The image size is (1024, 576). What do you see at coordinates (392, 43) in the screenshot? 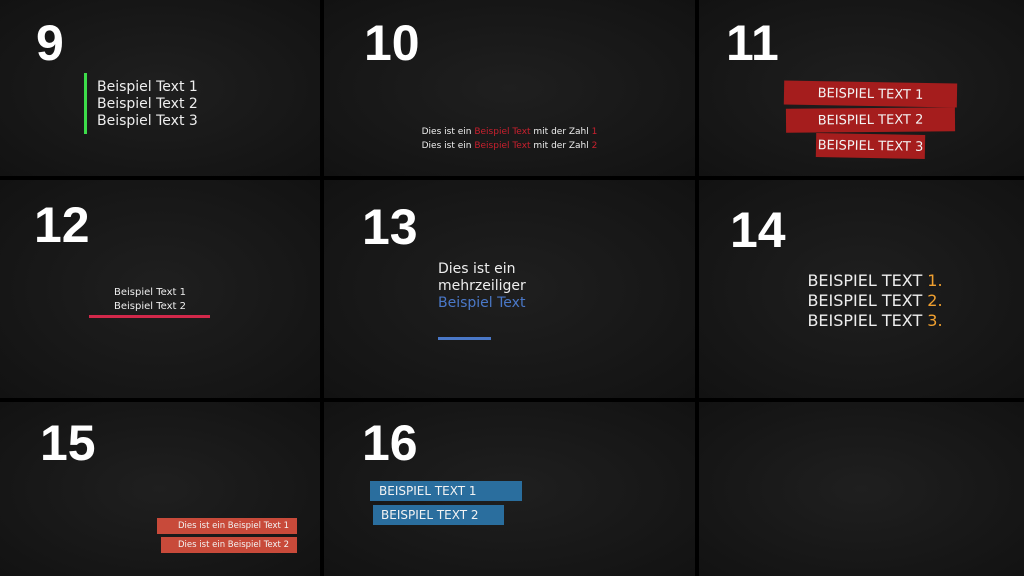
I see `template-number: 10` at bounding box center [392, 43].